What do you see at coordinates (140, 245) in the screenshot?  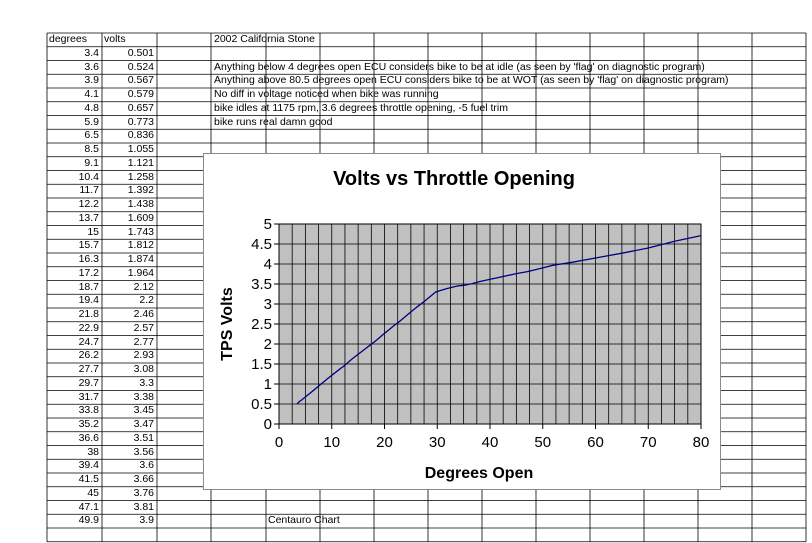 I see `cell-volts: 1.812` at bounding box center [140, 245].